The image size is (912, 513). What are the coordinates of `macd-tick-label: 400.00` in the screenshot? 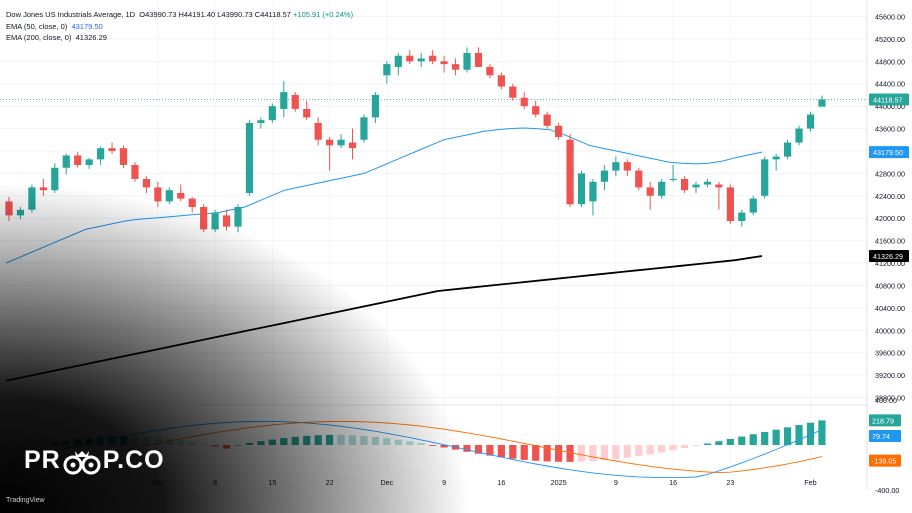 It's located at (886, 400).